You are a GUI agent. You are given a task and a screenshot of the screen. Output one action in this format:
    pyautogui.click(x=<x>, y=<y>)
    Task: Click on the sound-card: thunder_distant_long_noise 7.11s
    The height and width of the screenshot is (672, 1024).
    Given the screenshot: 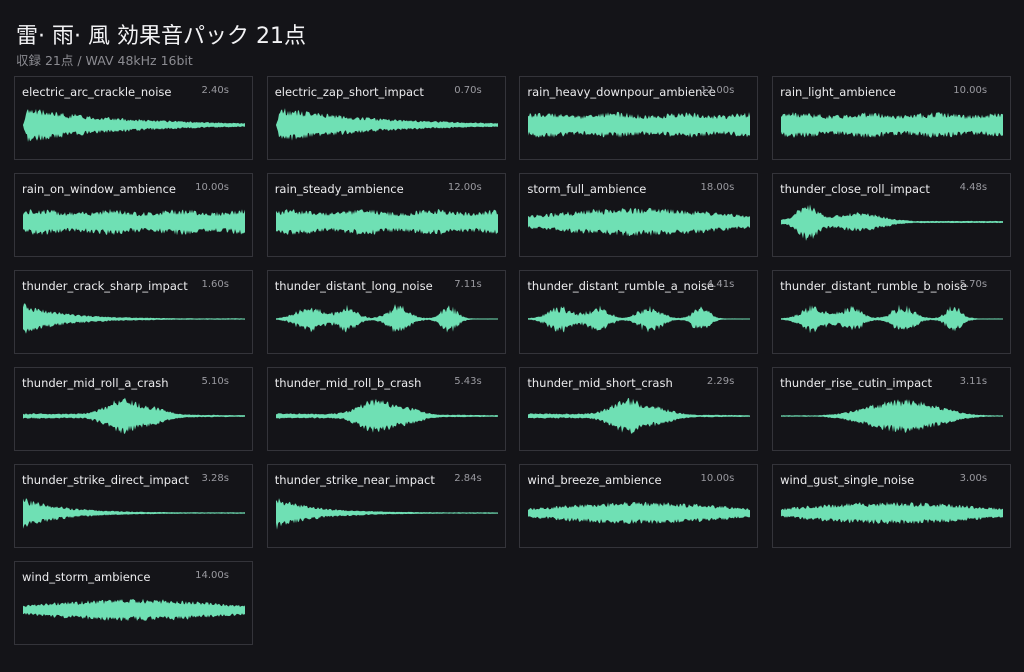 What is the action you would take?
    pyautogui.click(x=386, y=312)
    